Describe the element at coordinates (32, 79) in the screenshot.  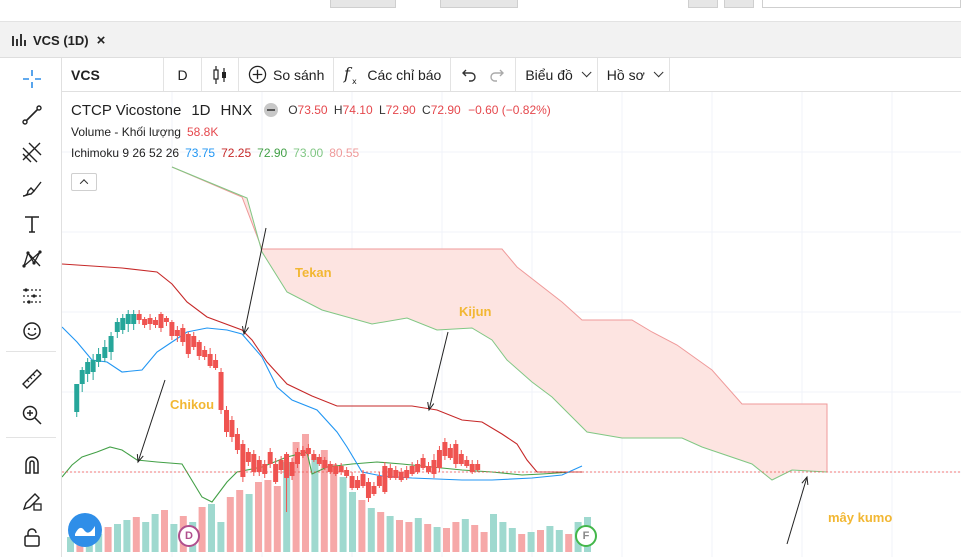
I see `crosshair-tool` at that location.